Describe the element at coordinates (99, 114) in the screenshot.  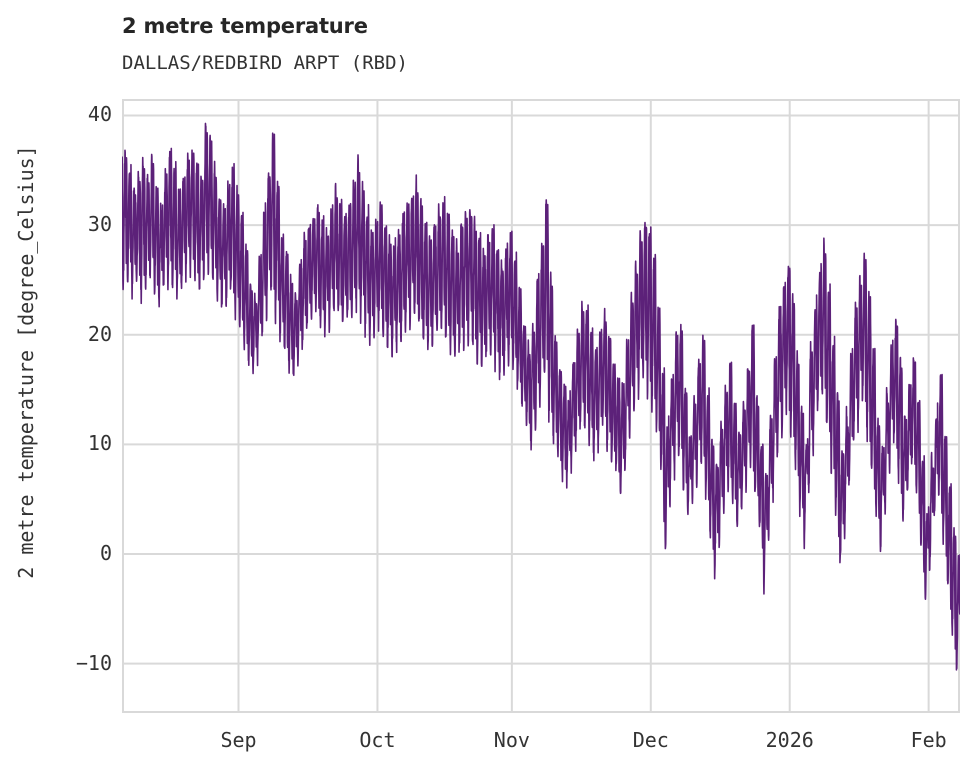
I see `y-tick-label: 40` at that location.